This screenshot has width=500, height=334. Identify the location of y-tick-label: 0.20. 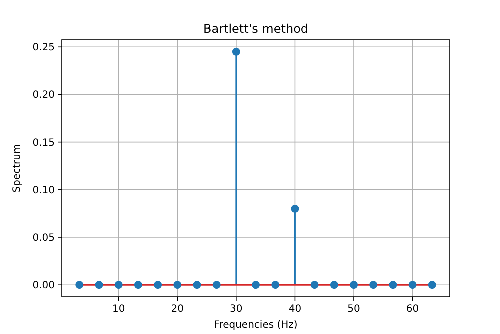
(43, 96).